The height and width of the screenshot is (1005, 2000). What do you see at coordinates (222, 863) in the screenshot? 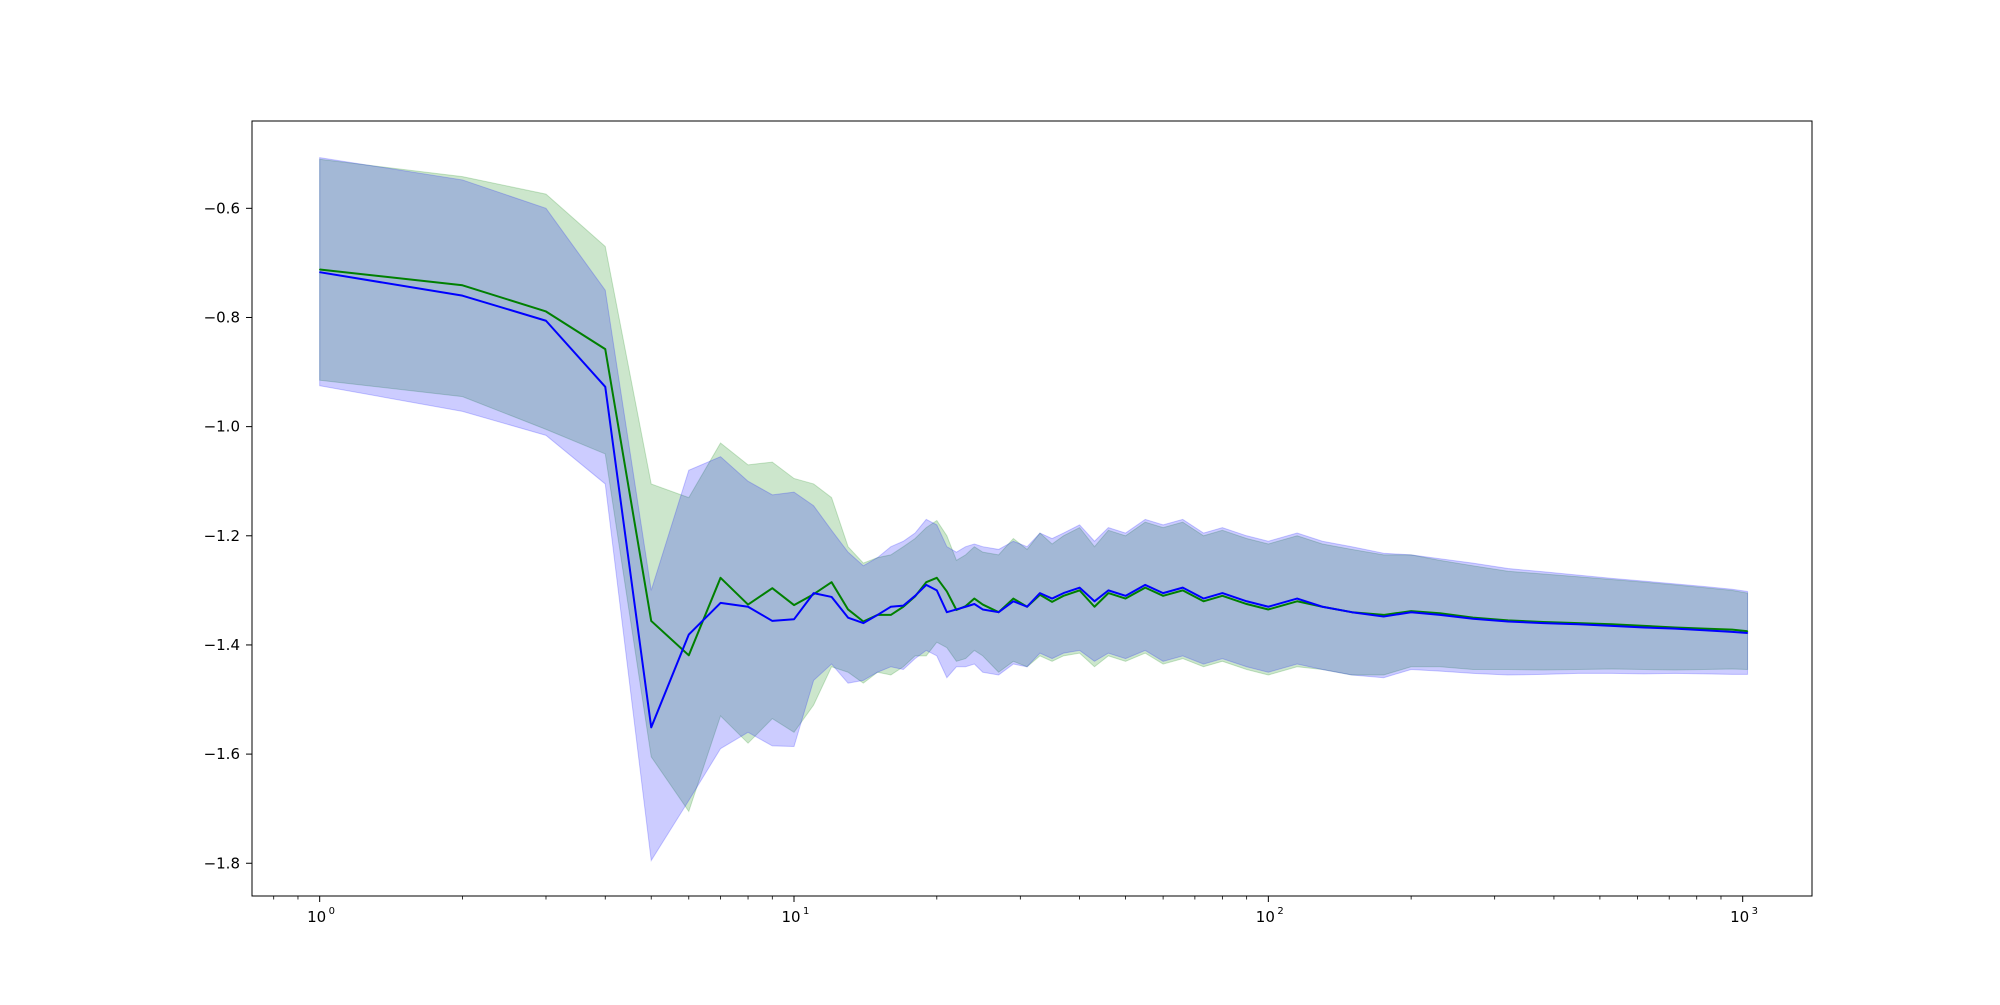
I see `y-tick-label: −1.8` at bounding box center [222, 863].